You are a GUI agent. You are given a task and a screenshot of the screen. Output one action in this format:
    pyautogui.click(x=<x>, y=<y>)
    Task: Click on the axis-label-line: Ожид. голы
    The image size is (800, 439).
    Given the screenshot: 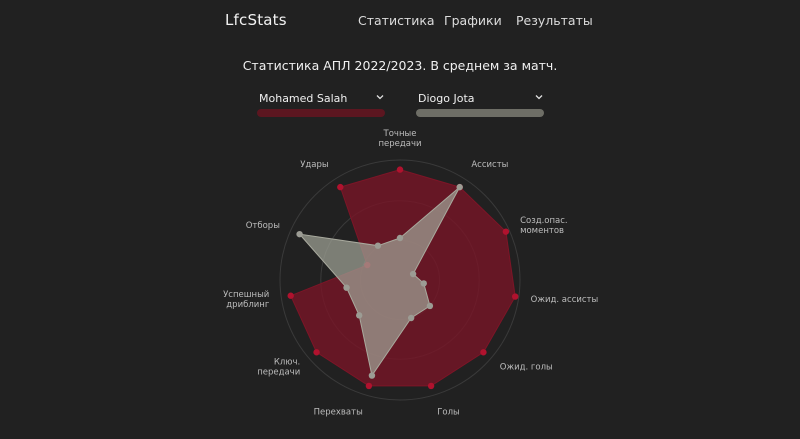 What is the action you would take?
    pyautogui.click(x=526, y=367)
    